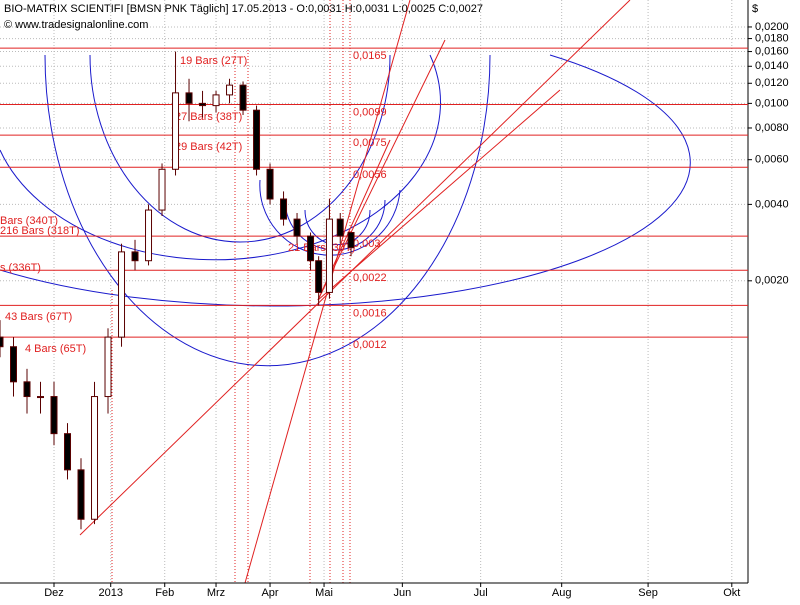  What do you see at coordinates (370, 143) in the screenshot?
I see `level-label: 0,0075` at bounding box center [370, 143].